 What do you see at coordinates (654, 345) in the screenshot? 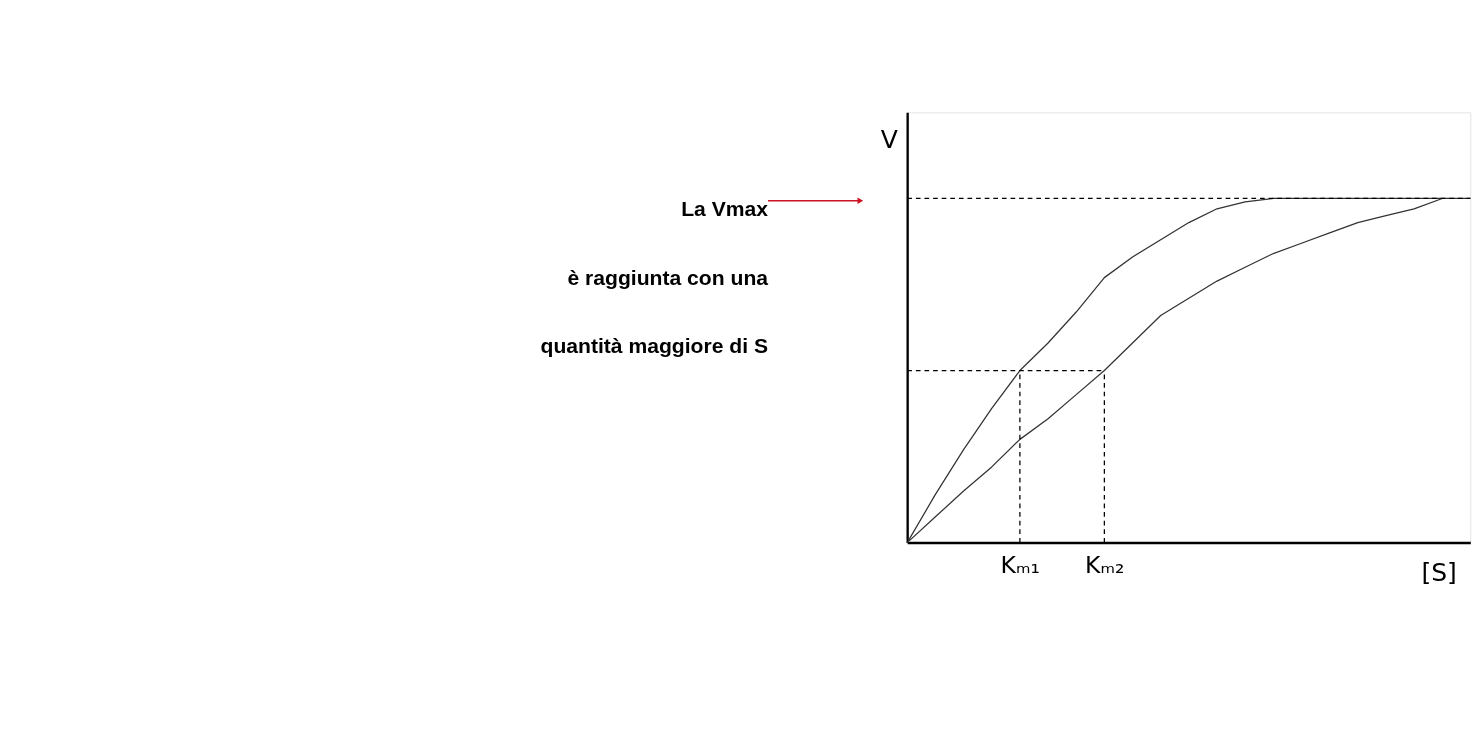
I see `text: quantità maggiore di S` at bounding box center [654, 345].